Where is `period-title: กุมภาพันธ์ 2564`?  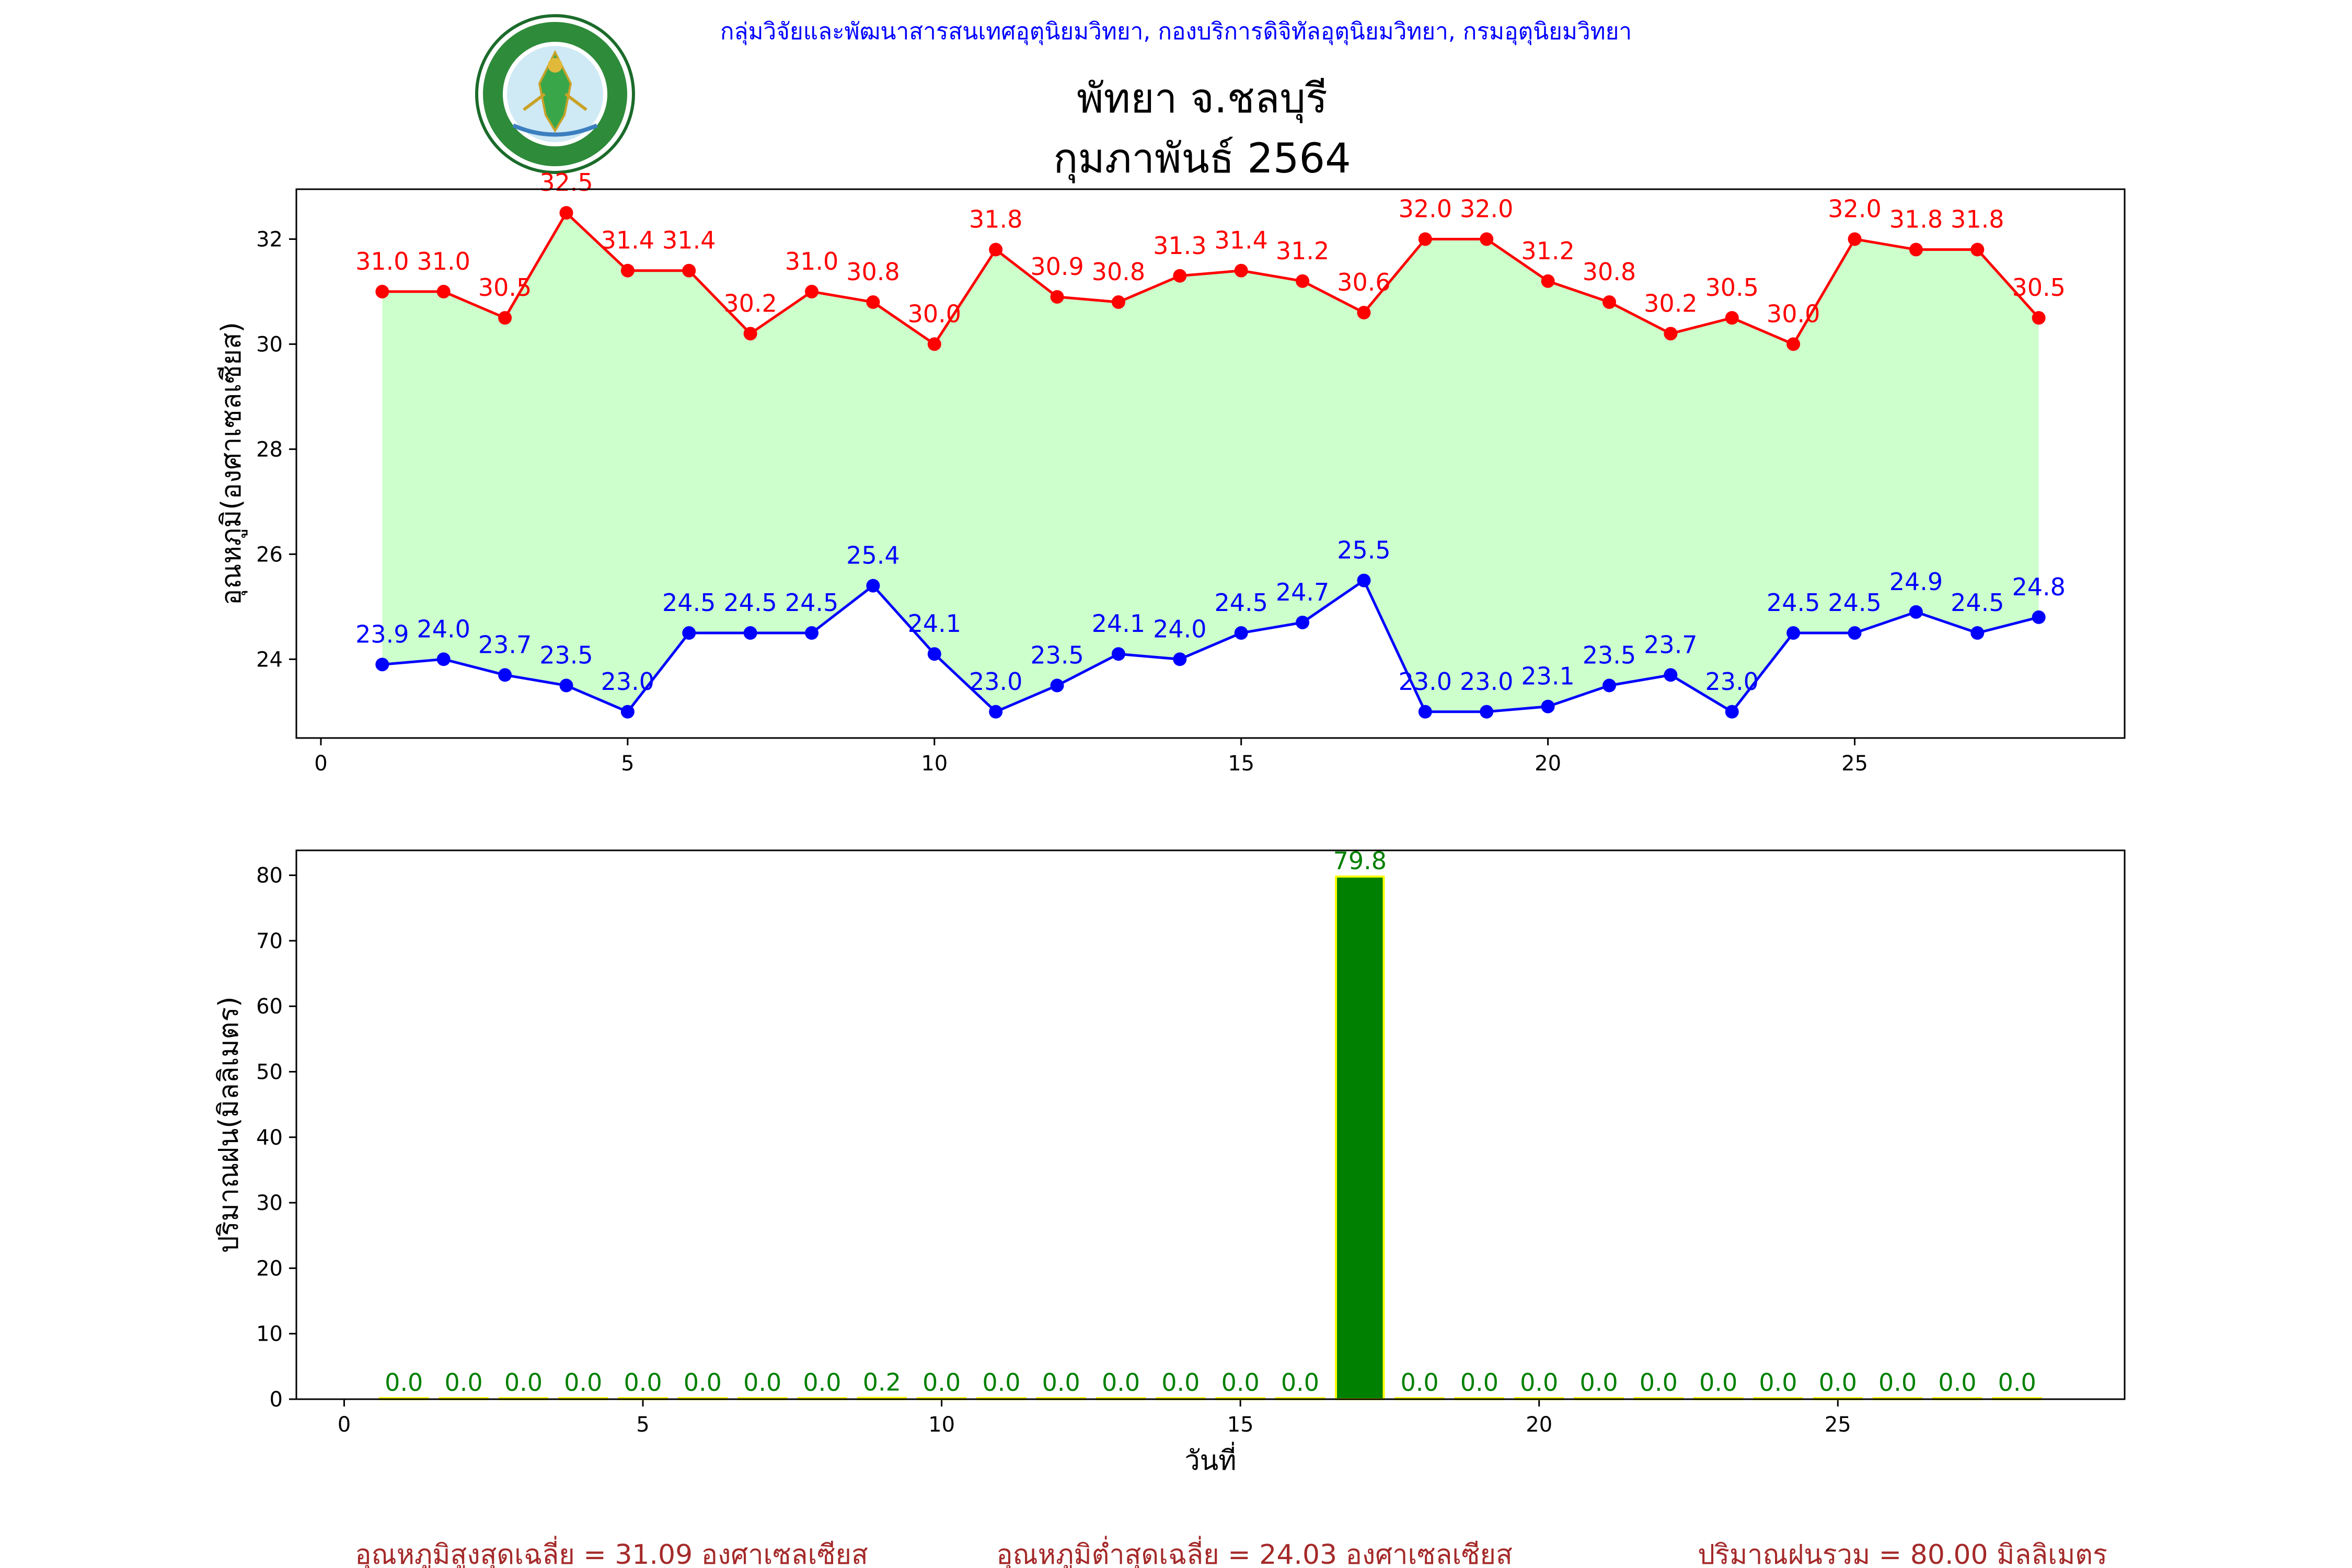 period-title: กุมภาพันธ์ 2564 is located at coordinates (1202, 159).